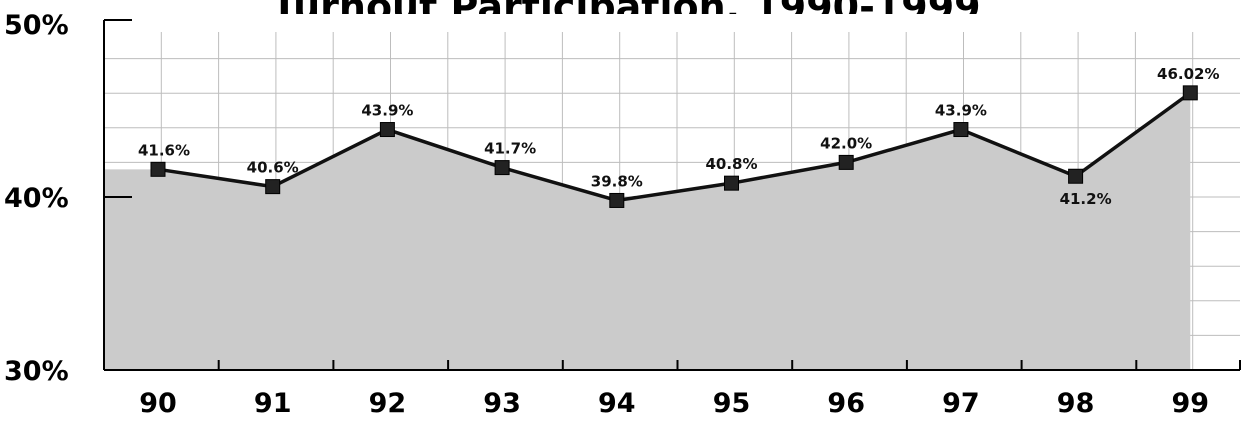 The width and height of the screenshot is (1252, 423). What do you see at coordinates (1086, 199) in the screenshot?
I see `data-label: 41.2%` at bounding box center [1086, 199].